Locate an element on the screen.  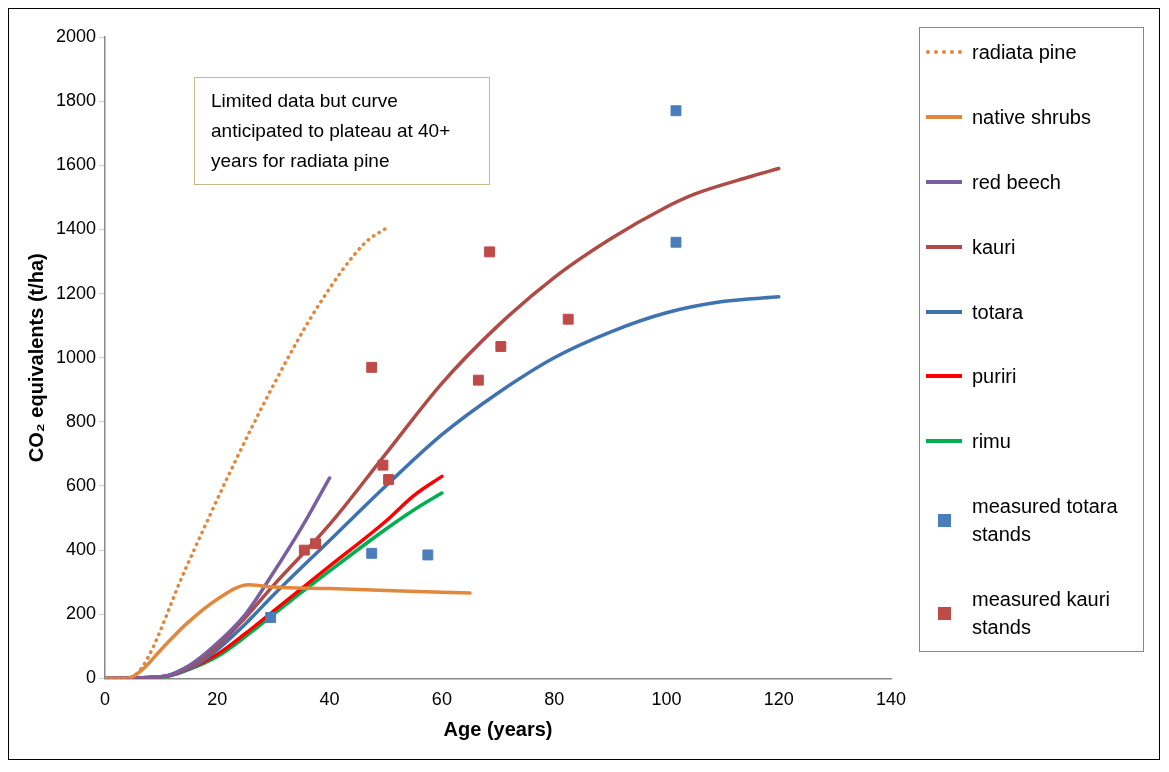
x-tick-label: 20 is located at coordinates (217, 699).